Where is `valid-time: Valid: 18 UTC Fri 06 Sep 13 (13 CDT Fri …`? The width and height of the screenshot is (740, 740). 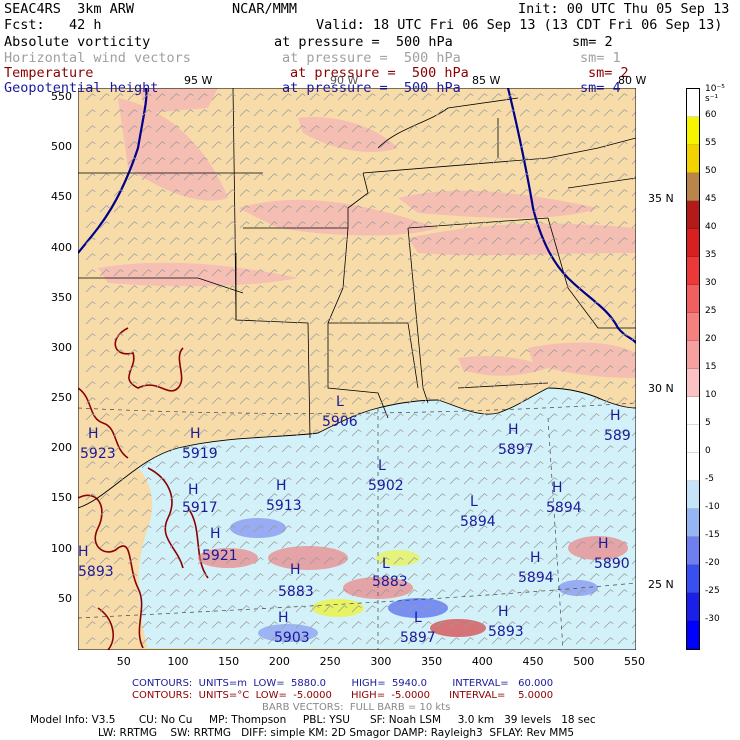 valid-time: Valid: 18 UTC Fri 06 Sep 13 (13 CDT Fri … is located at coordinates (519, 25).